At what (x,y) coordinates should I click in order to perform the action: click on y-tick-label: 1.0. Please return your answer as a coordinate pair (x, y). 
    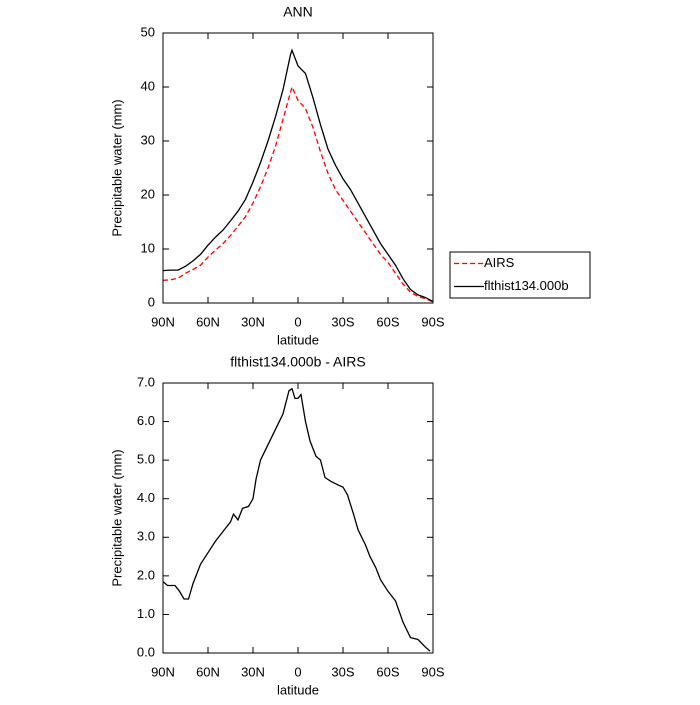
    Looking at the image, I should click on (146, 613).